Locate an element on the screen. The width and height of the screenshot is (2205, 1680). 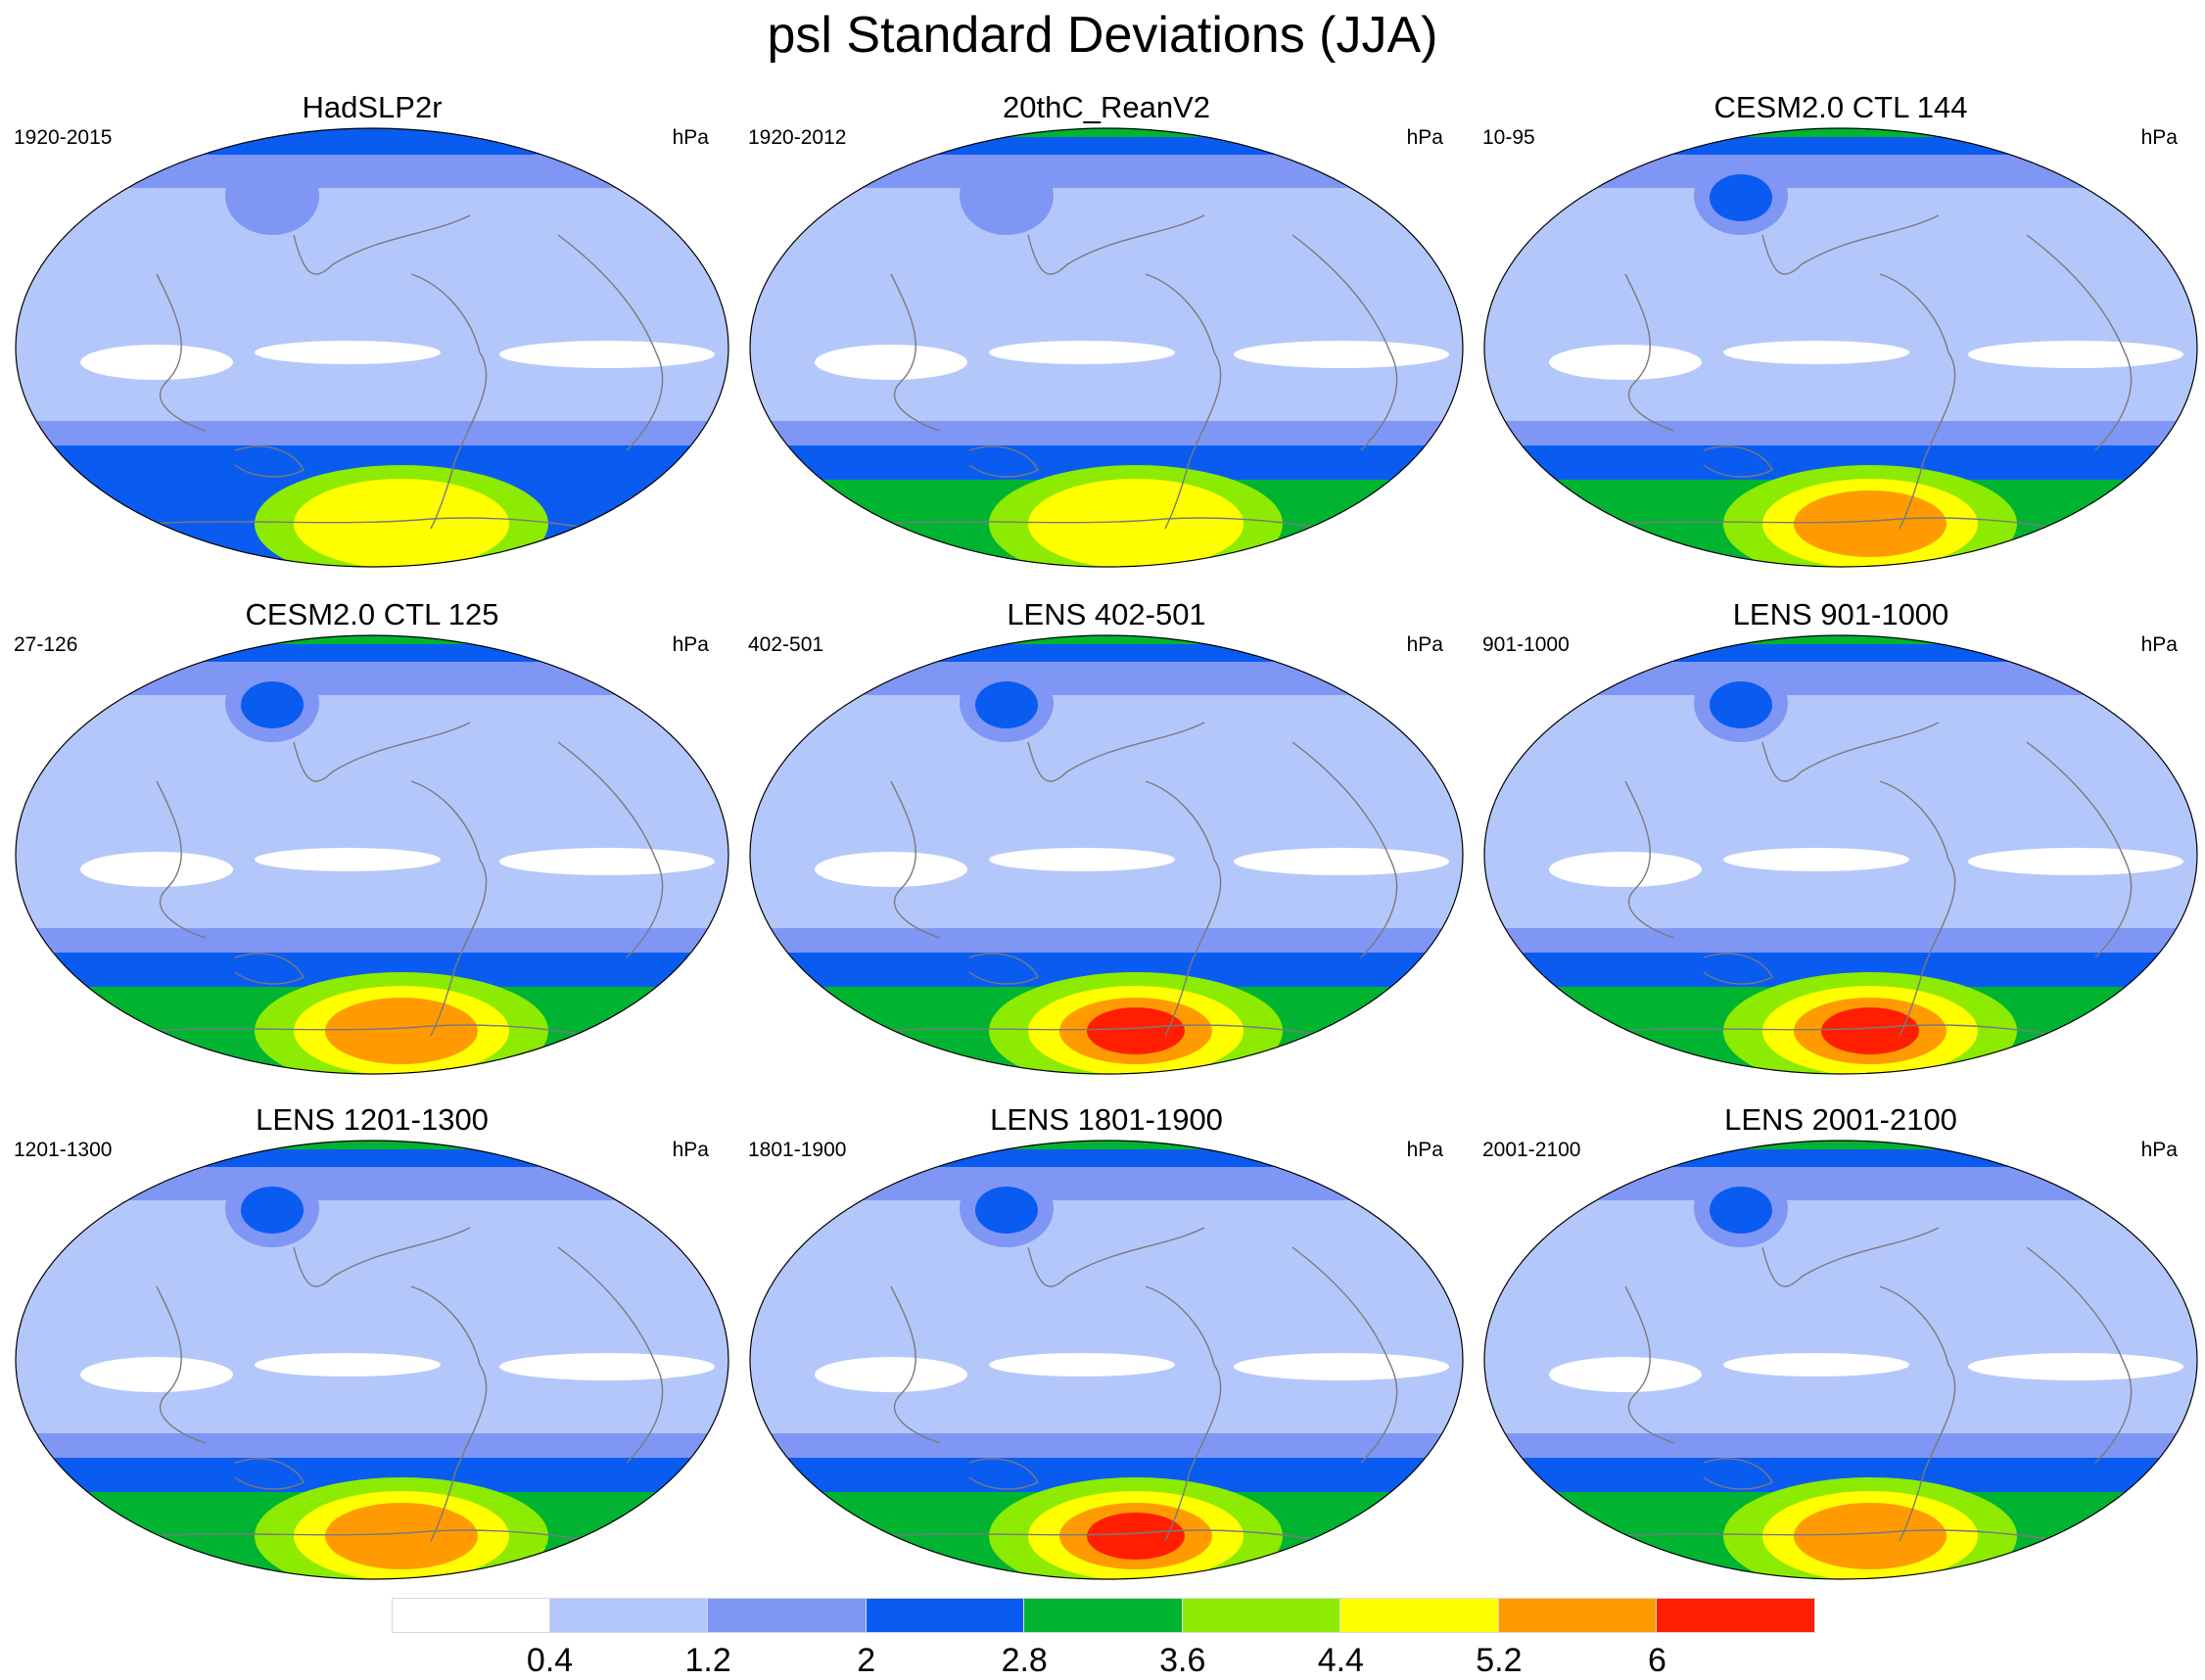
map-panel: LENS 402-501 402-501 hPa is located at coordinates (1106, 847).